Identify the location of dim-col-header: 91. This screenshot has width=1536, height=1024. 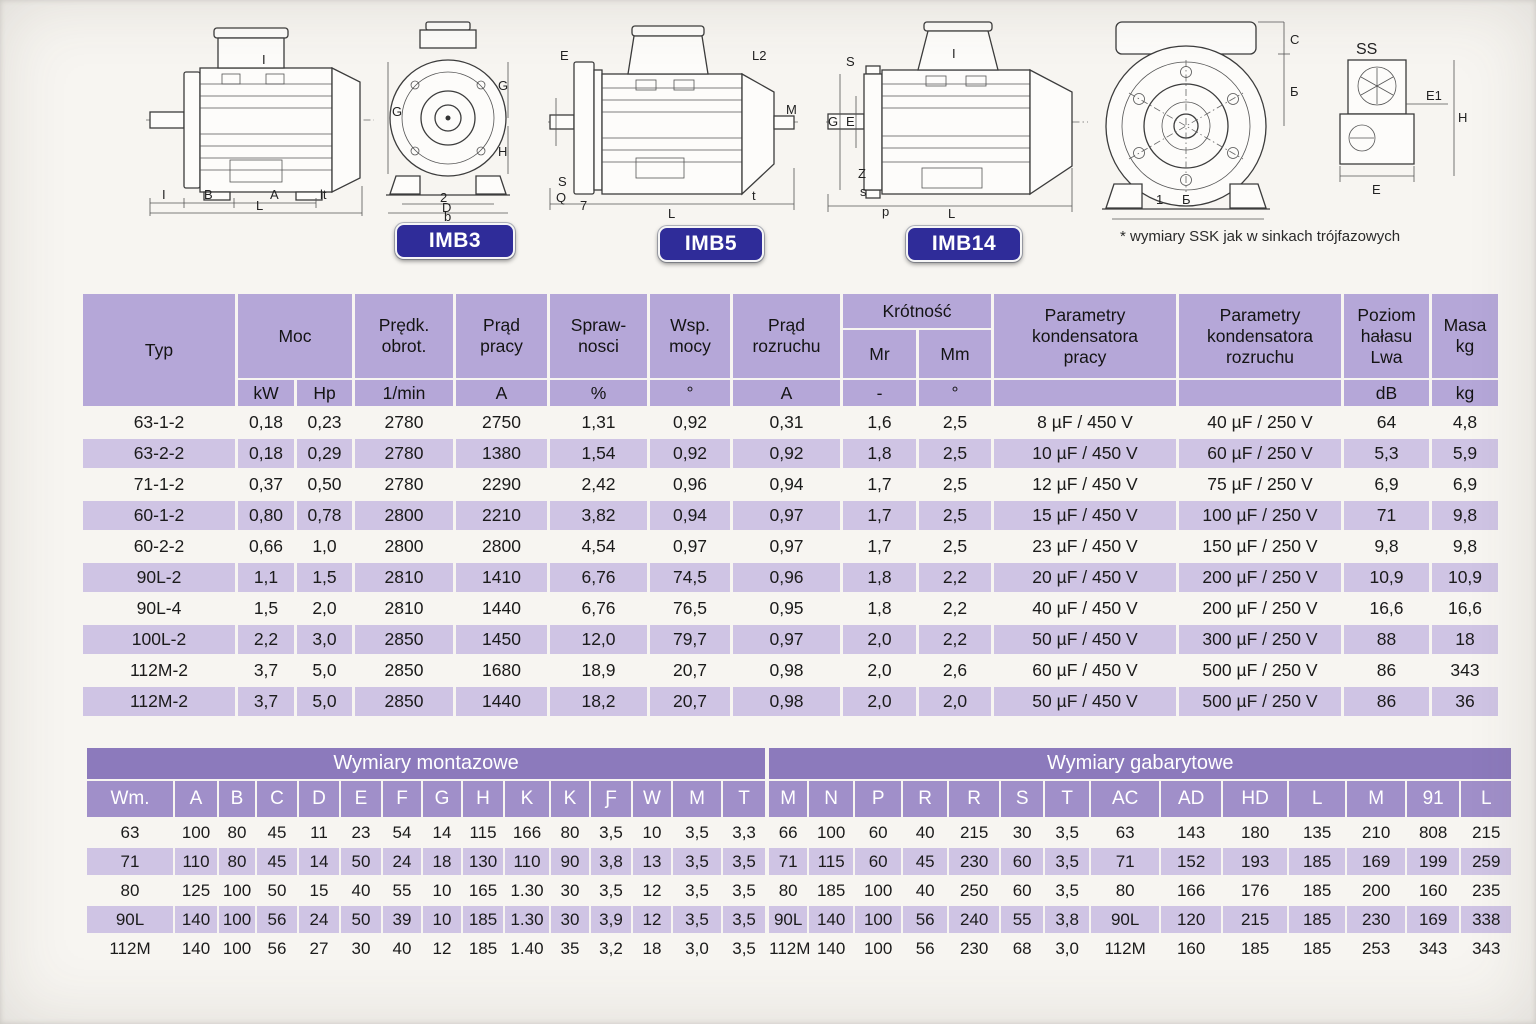
(1433, 799).